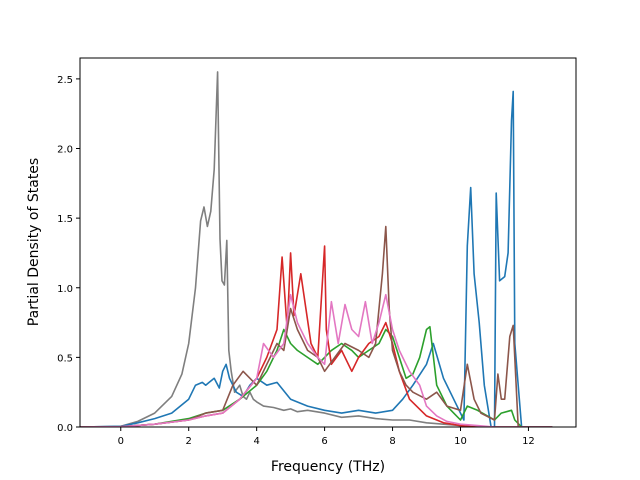 The height and width of the screenshot is (480, 640). What do you see at coordinates (68, 254) in the screenshot?
I see `y-axis-ticks: 0.0 0.5 1.0 1.5 2.0 2.5` at bounding box center [68, 254].